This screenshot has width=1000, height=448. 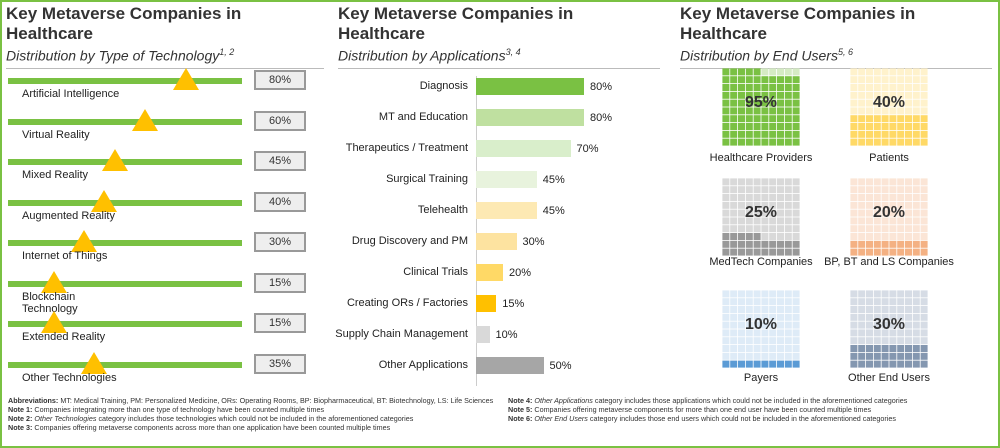 What do you see at coordinates (456, 23) in the screenshot?
I see `applications-title: Key Metaverse Companies in Healthcare` at bounding box center [456, 23].